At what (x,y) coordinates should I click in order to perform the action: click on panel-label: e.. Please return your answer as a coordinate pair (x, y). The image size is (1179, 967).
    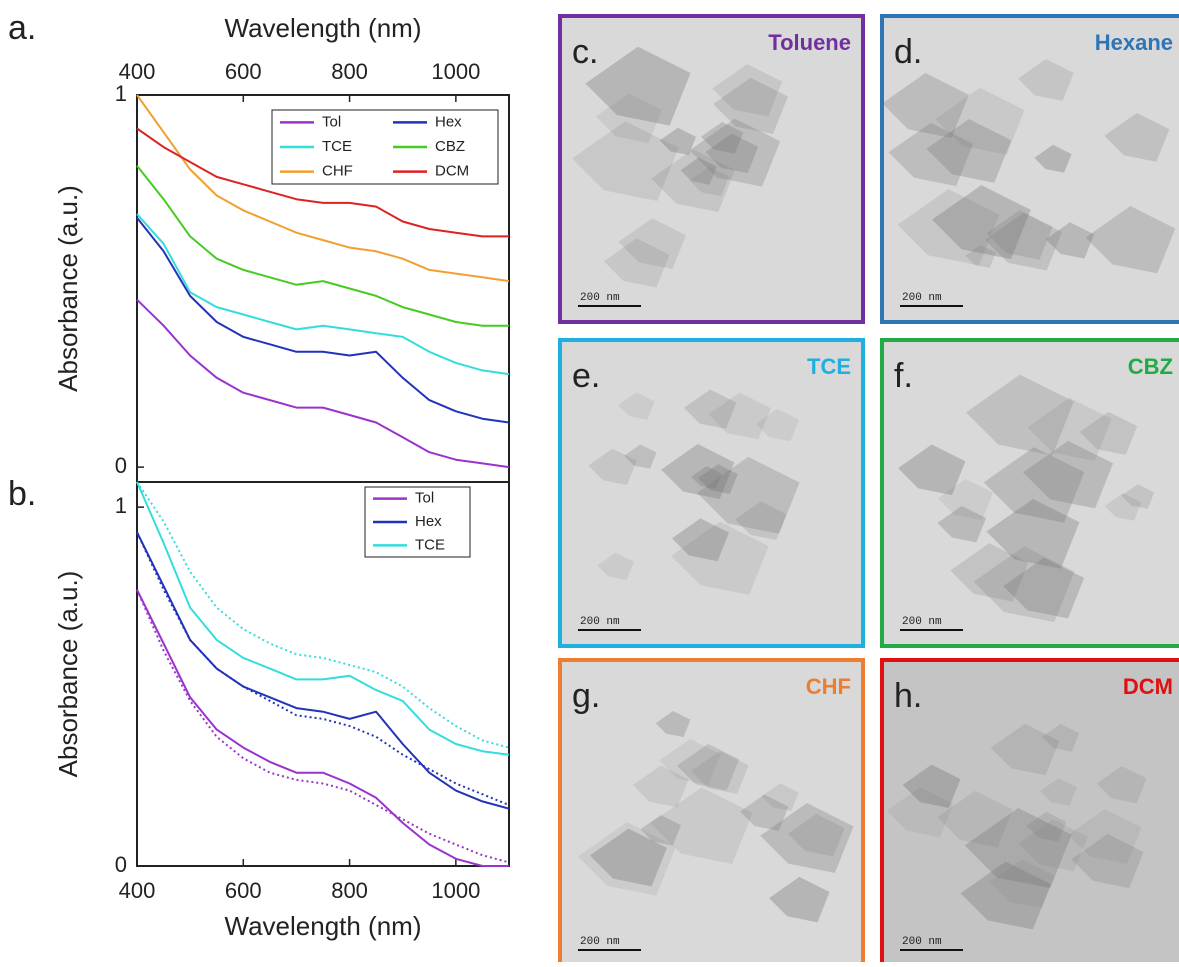
    Looking at the image, I should click on (586, 376).